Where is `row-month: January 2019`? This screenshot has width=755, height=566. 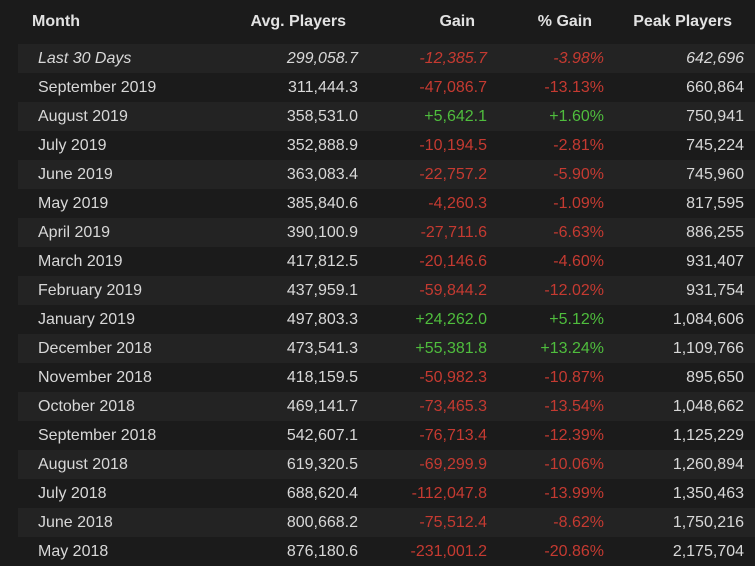
row-month: January 2019 is located at coordinates (86, 319).